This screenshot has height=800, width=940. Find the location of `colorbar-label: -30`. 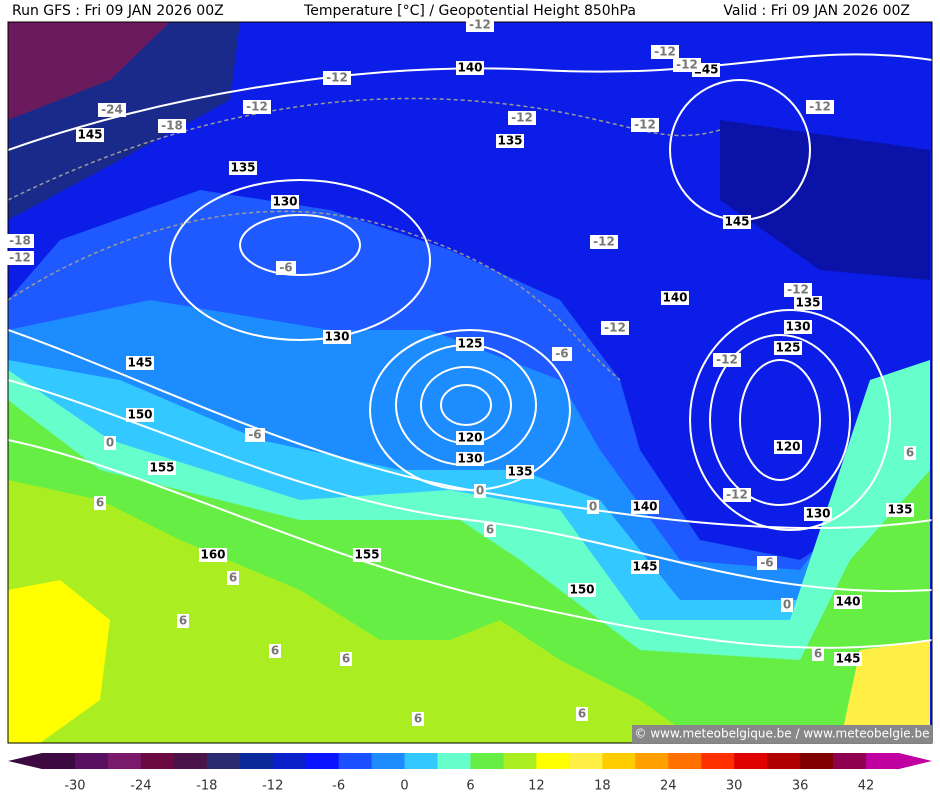

colorbar-label: -30 is located at coordinates (74, 786).